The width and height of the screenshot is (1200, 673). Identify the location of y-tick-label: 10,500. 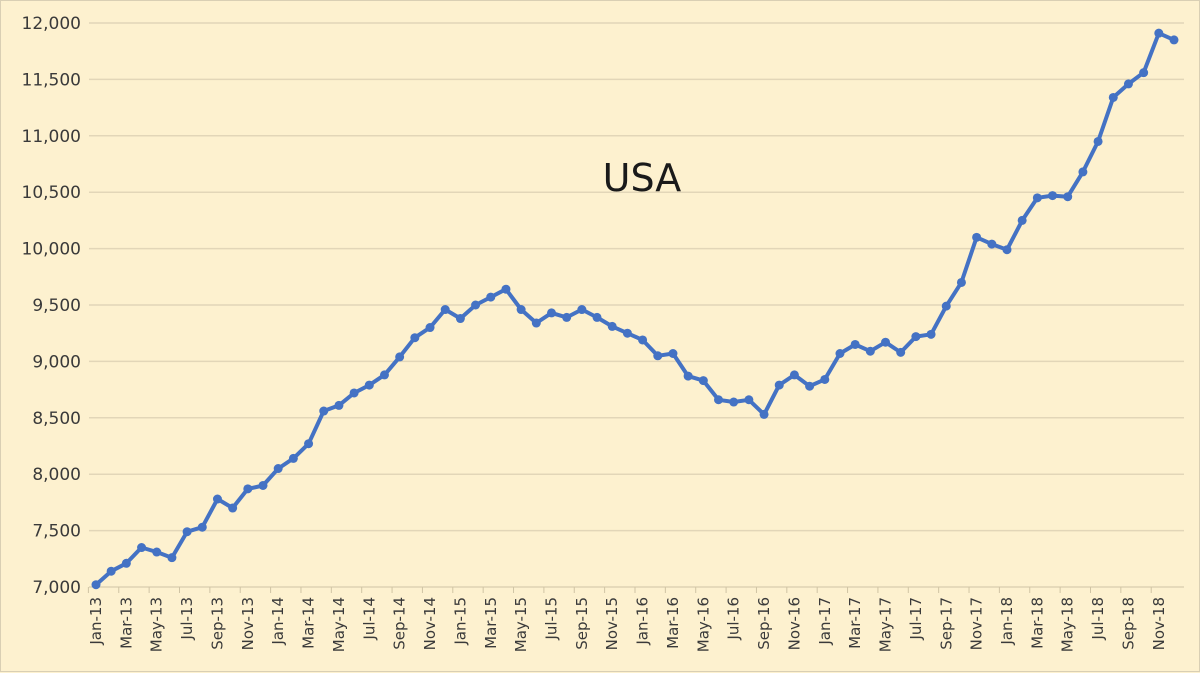
(51, 193).